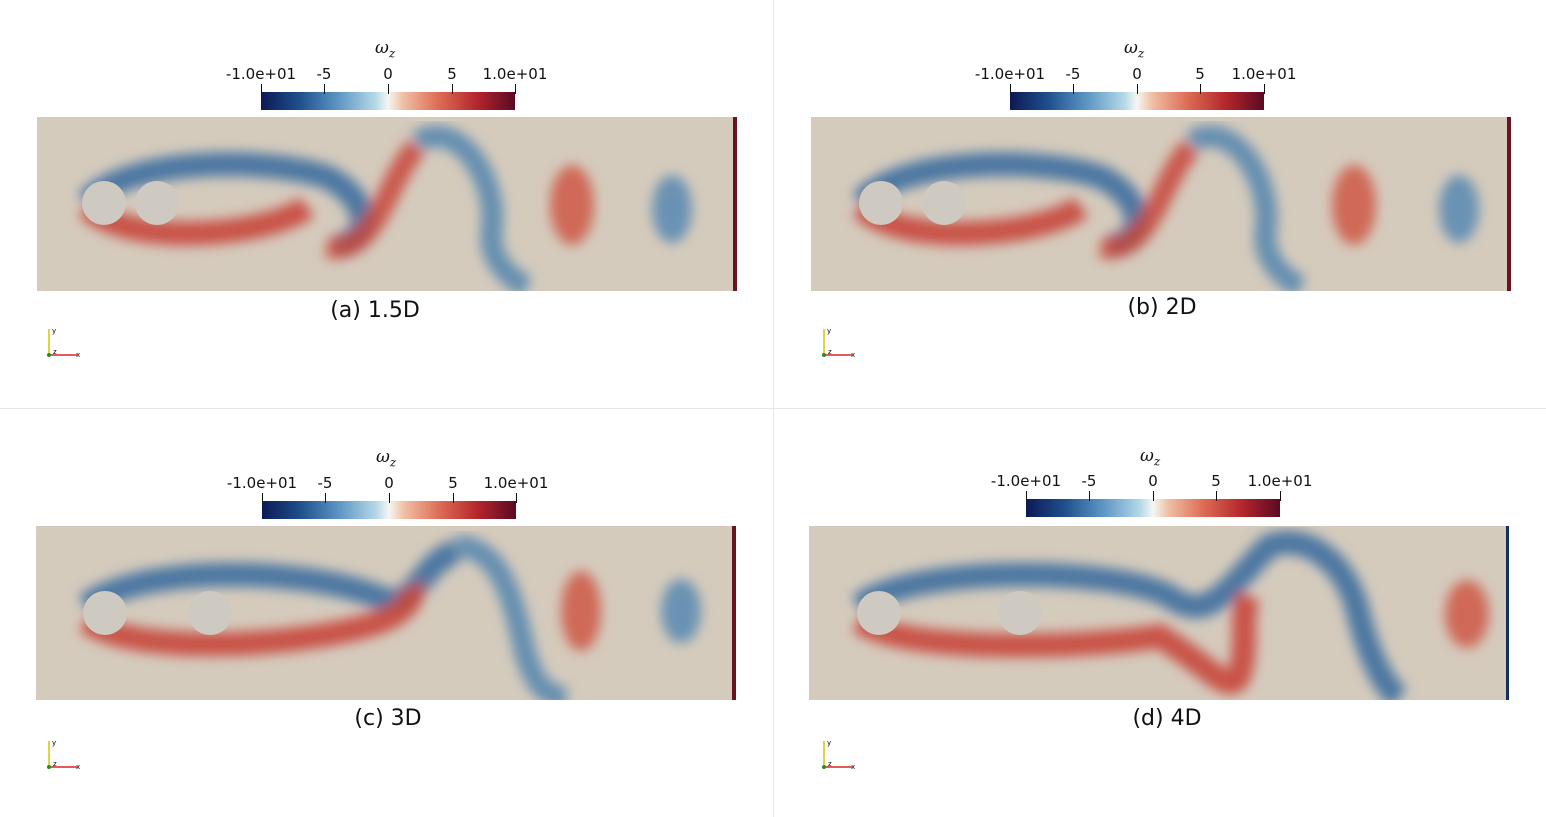 The height and width of the screenshot is (817, 1546). I want to click on panel-divider-horizontal, so click(773, 408).